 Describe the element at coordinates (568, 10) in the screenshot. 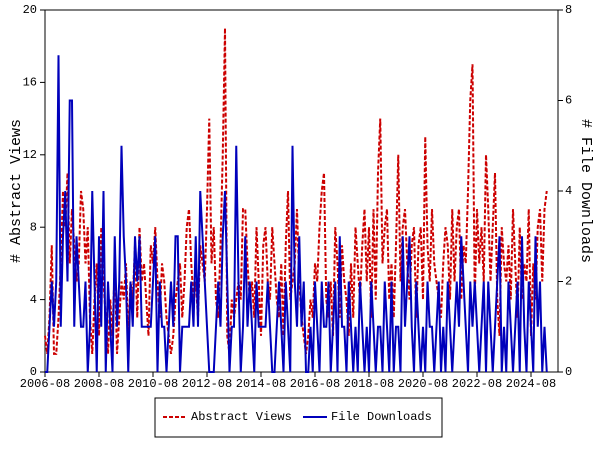

I see `y2-tick-label: 8` at that location.